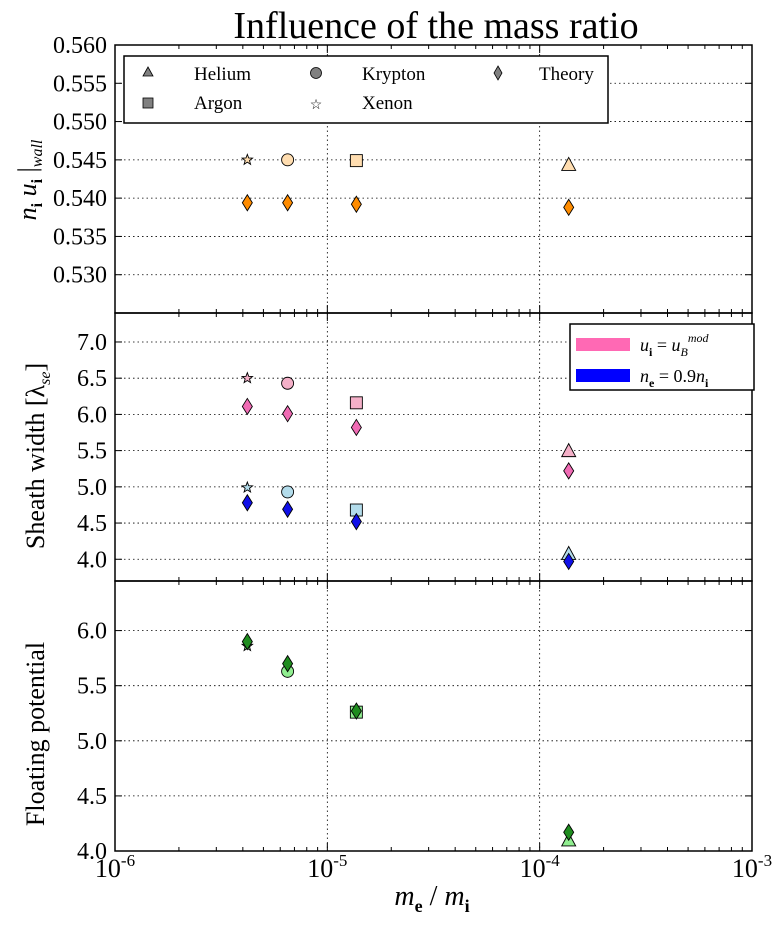  What do you see at coordinates (80, 46) in the screenshot?
I see `y-tick-label: 0.560` at bounding box center [80, 46].